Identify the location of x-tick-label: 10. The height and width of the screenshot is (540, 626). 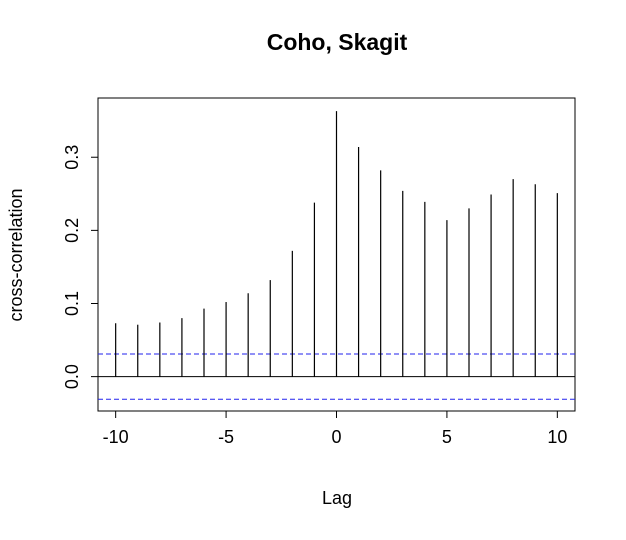
(557, 437).